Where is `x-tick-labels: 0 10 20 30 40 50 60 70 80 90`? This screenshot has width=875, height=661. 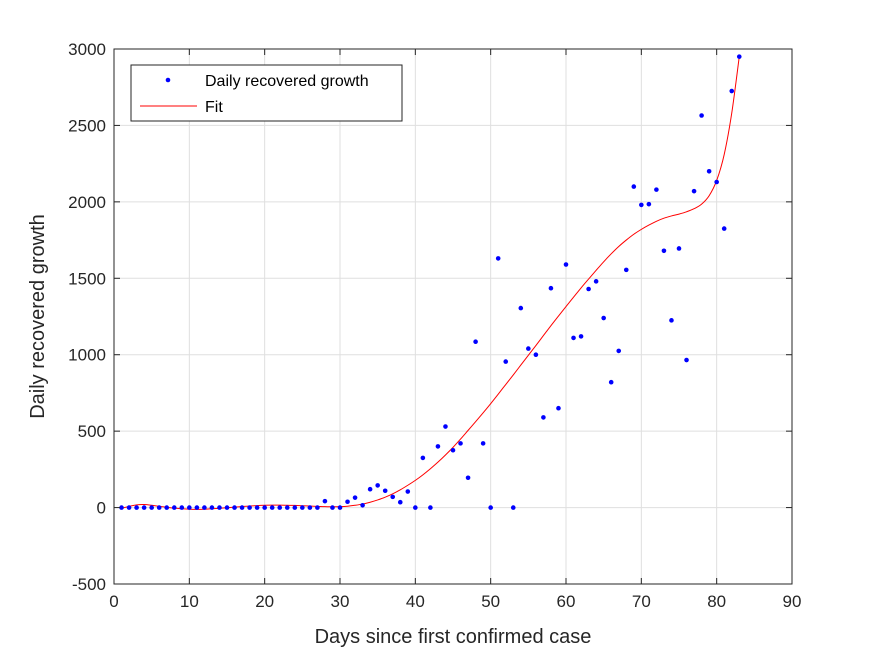 x-tick-labels: 0 10 20 30 40 50 60 70 80 90 is located at coordinates (455, 601).